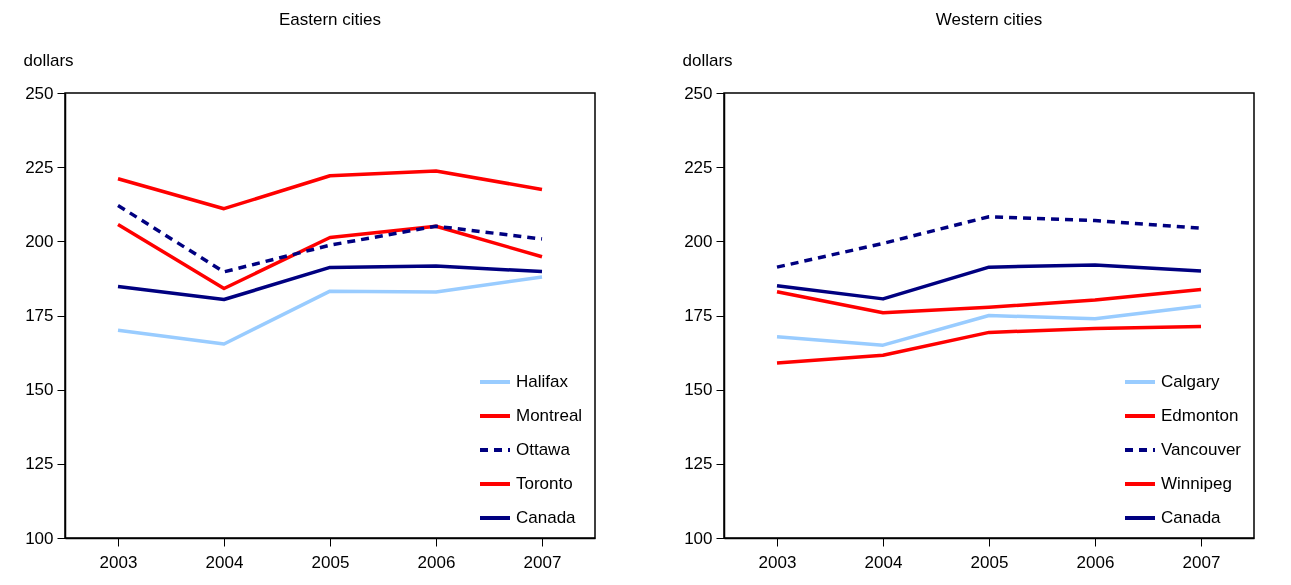 The height and width of the screenshot is (585, 1291). What do you see at coordinates (1200, 415) in the screenshot?
I see `legend-label: Edmonton` at bounding box center [1200, 415].